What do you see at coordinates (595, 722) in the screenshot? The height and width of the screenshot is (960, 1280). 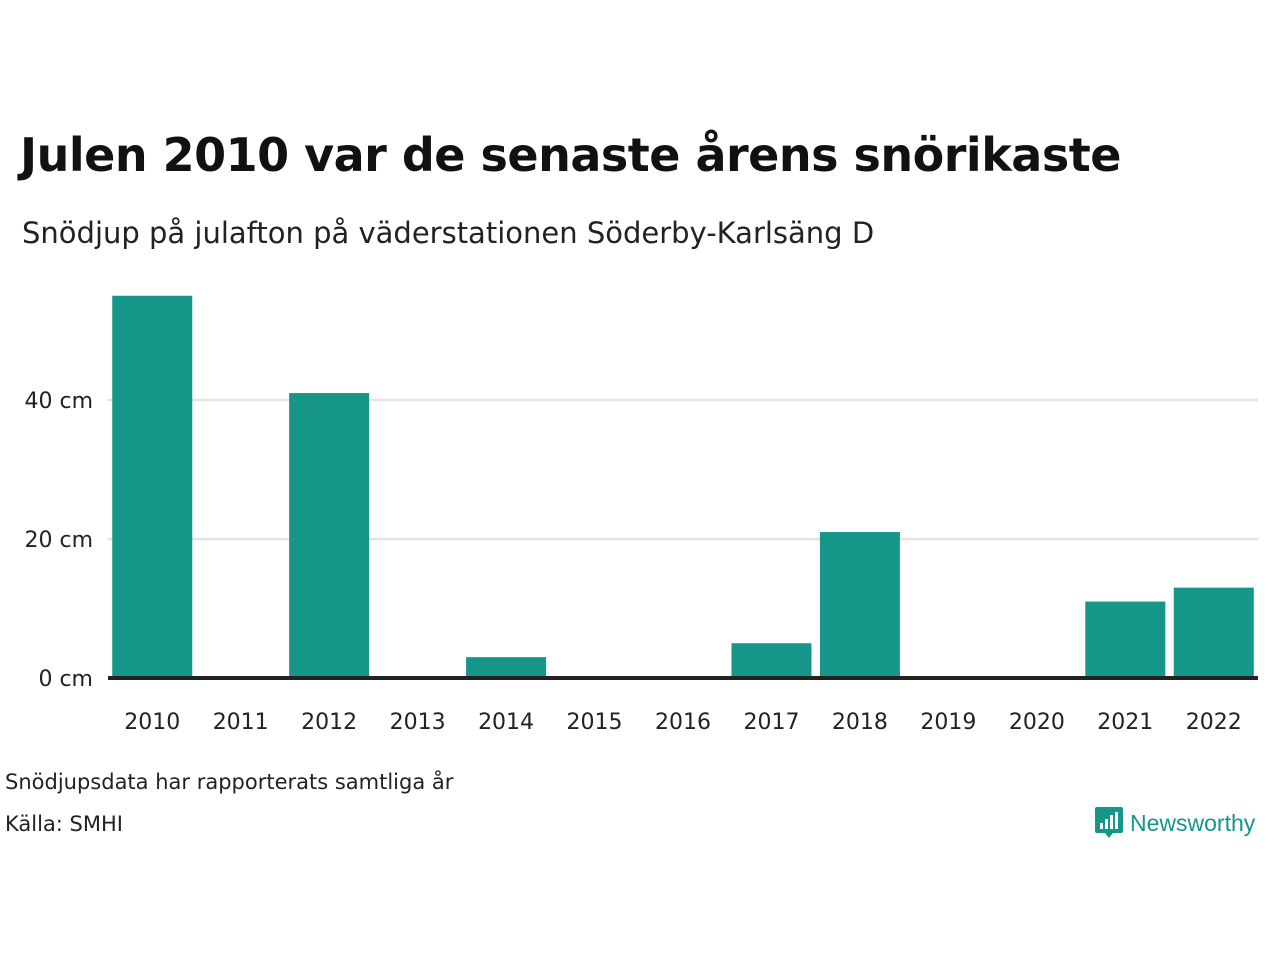 I see `x-tick-label: 2015` at bounding box center [595, 722].